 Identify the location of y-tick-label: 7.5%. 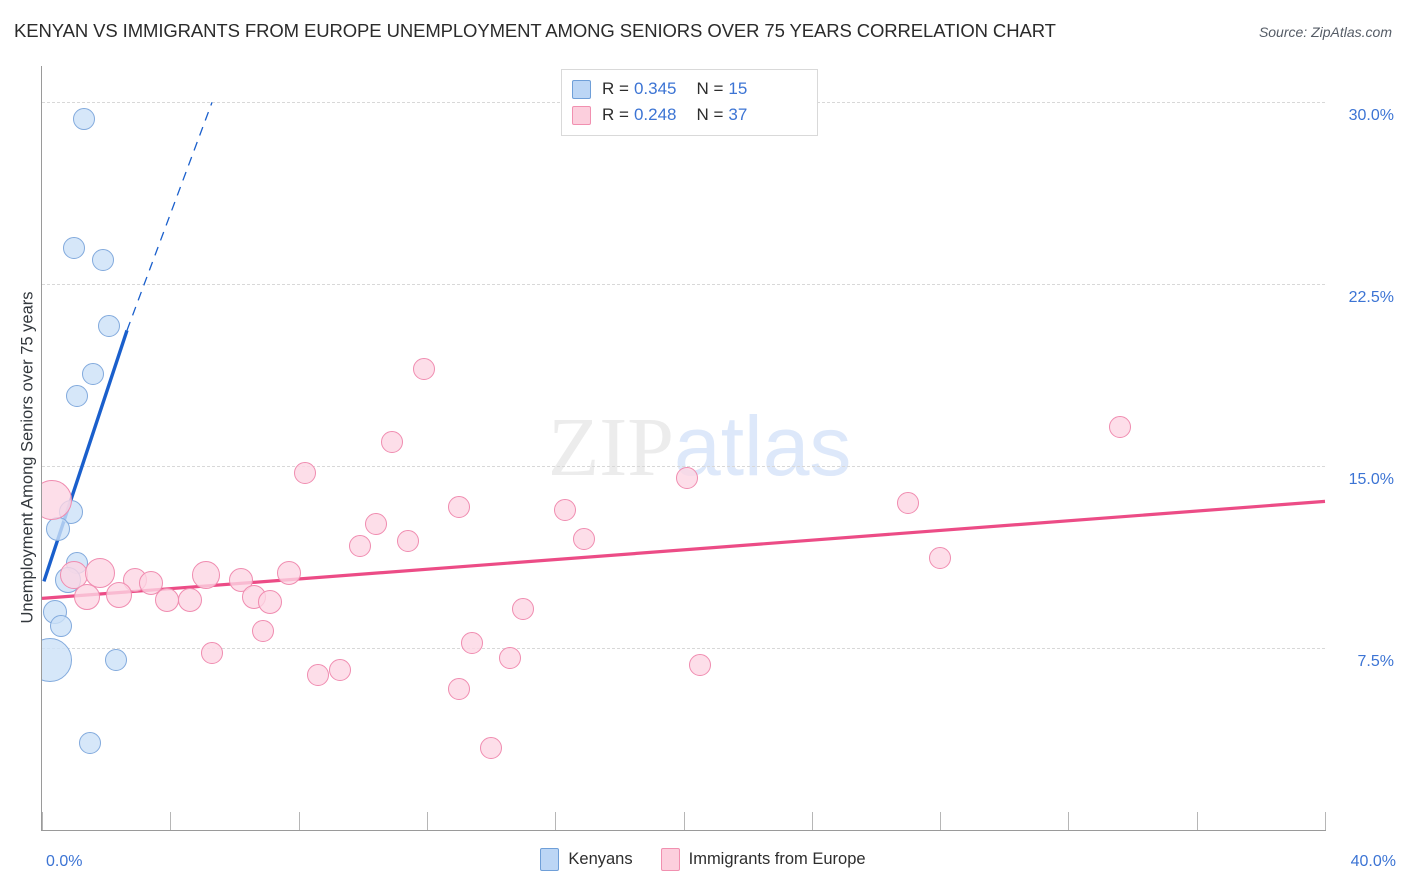
(1375, 662).